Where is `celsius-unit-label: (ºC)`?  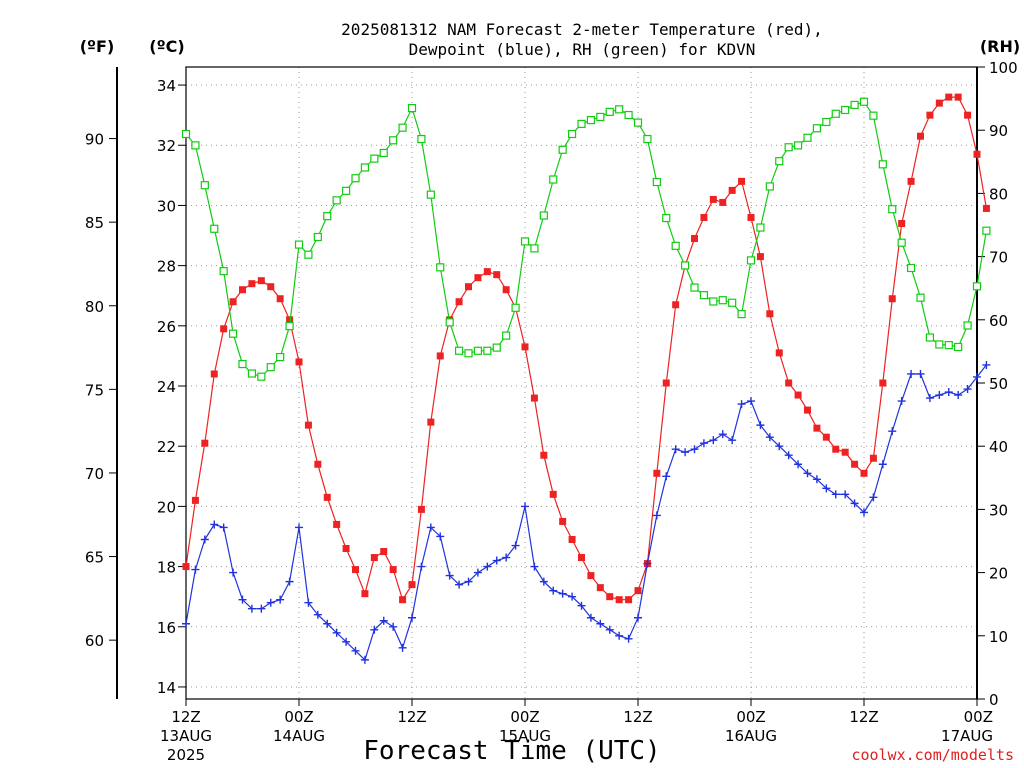
celsius-unit-label: (ºC) is located at coordinates (166, 46).